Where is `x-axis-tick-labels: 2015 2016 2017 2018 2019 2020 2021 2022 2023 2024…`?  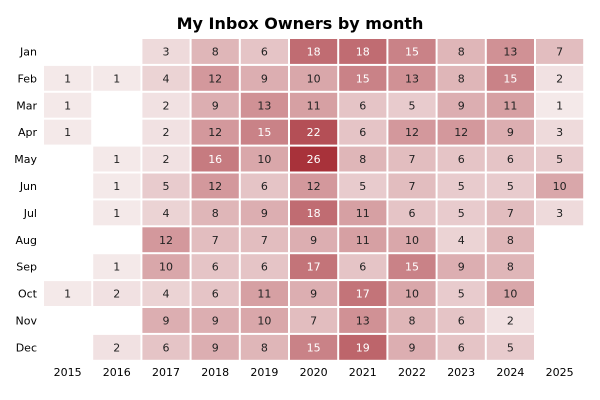
x-axis-tick-labels: 2015 2016 2017 2018 2019 2020 2021 2022 2023 2024… is located at coordinates (314, 372).